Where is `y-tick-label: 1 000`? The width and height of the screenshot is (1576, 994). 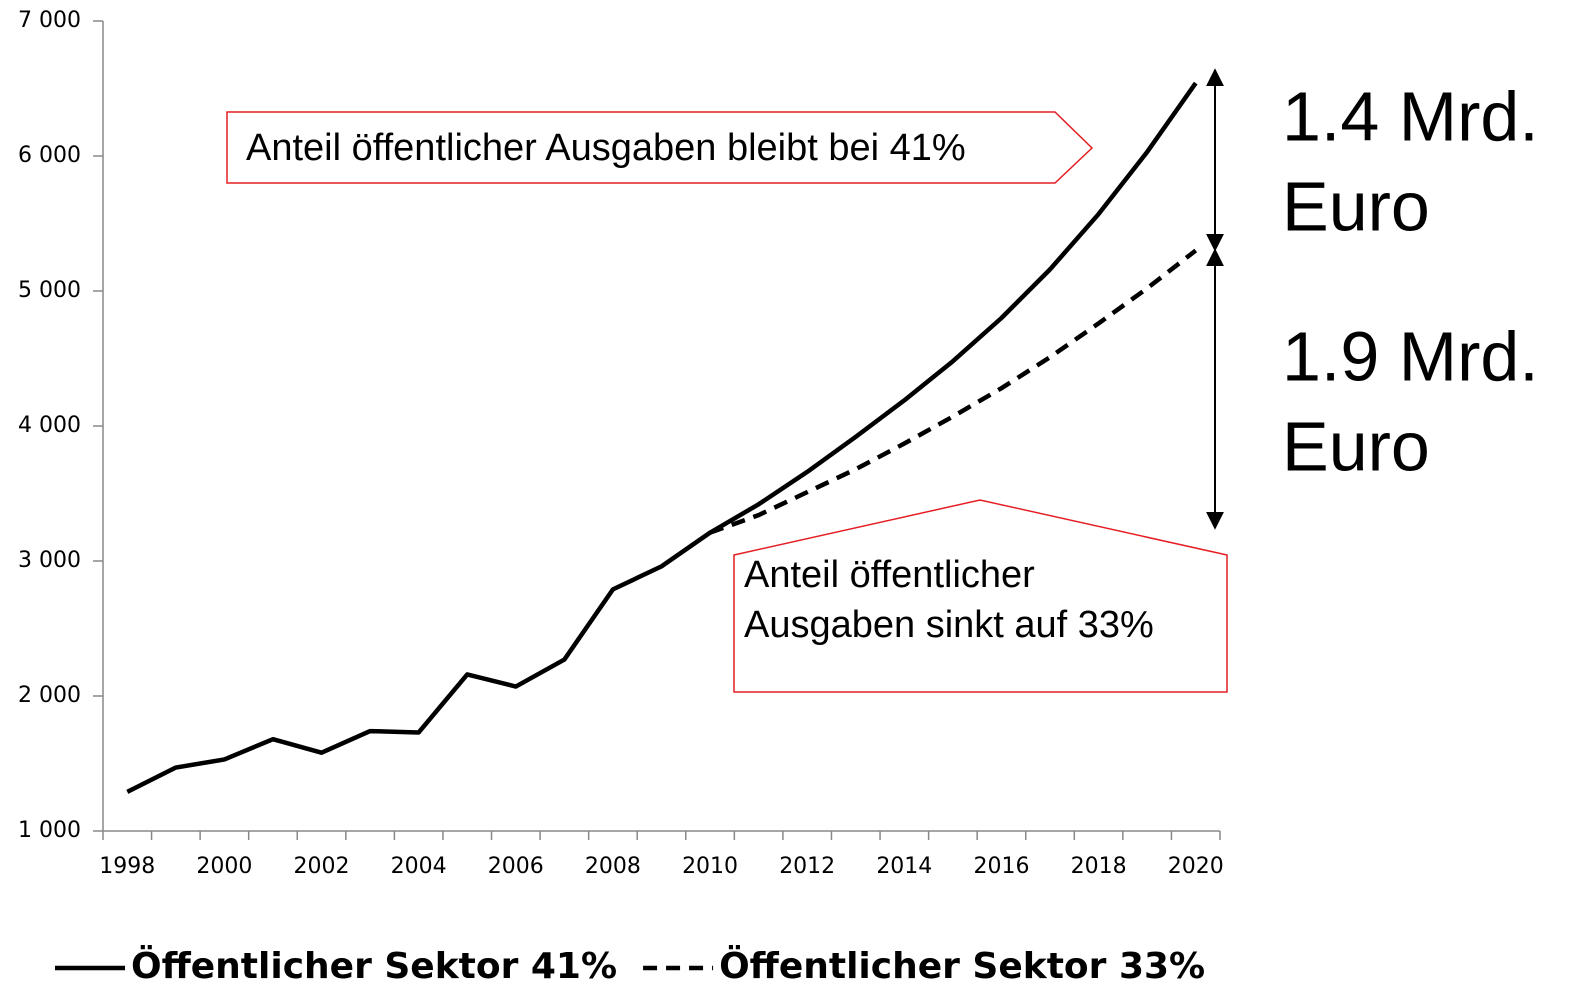 y-tick-label: 1 000 is located at coordinates (49, 830).